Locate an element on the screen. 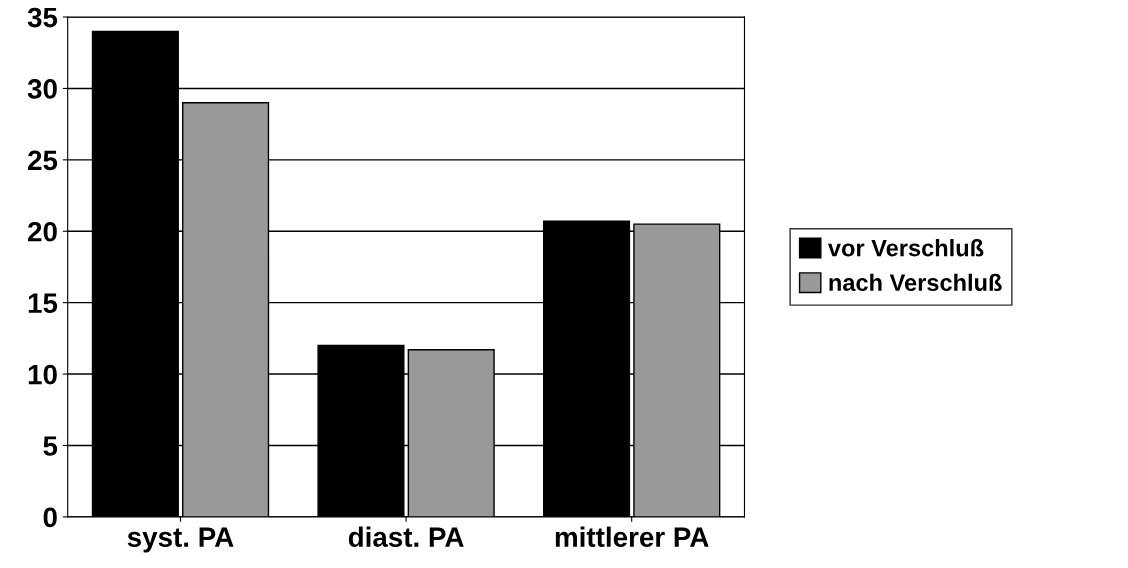 This screenshot has height=568, width=1128. legend-label: nach Verschluß is located at coordinates (915, 282).